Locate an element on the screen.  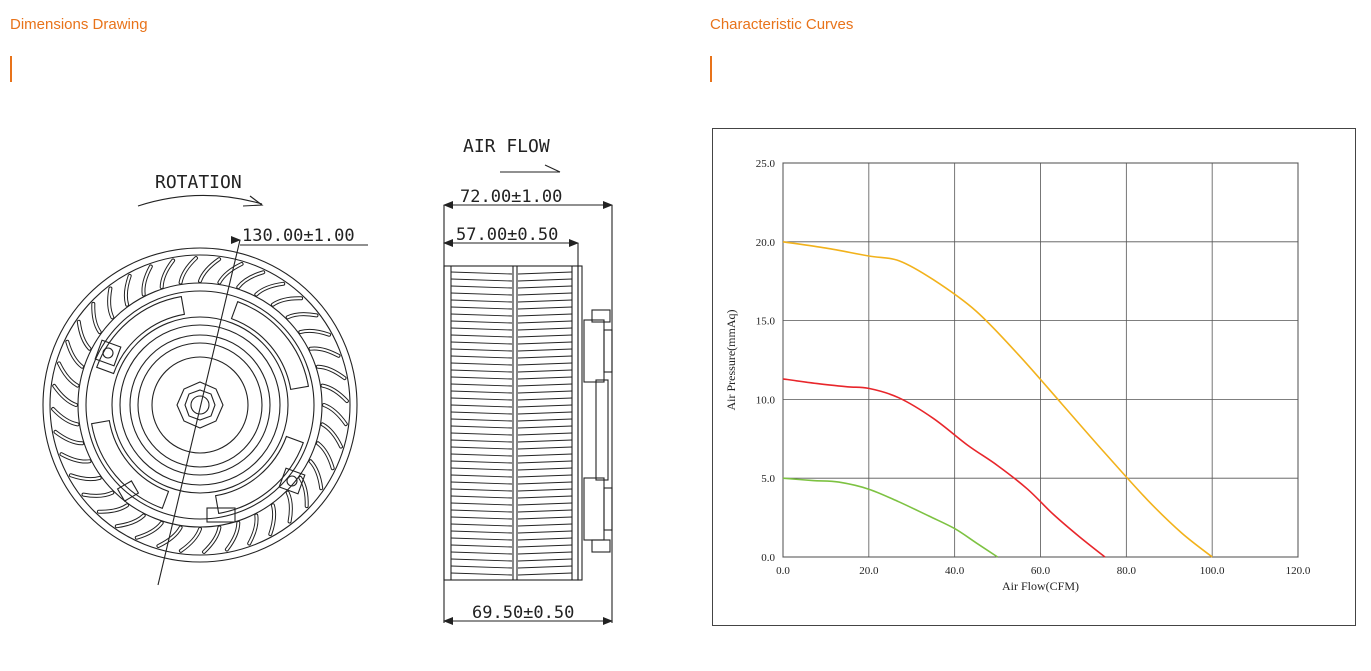
x-tick-label: 80.0 is located at coordinates (1127, 571).